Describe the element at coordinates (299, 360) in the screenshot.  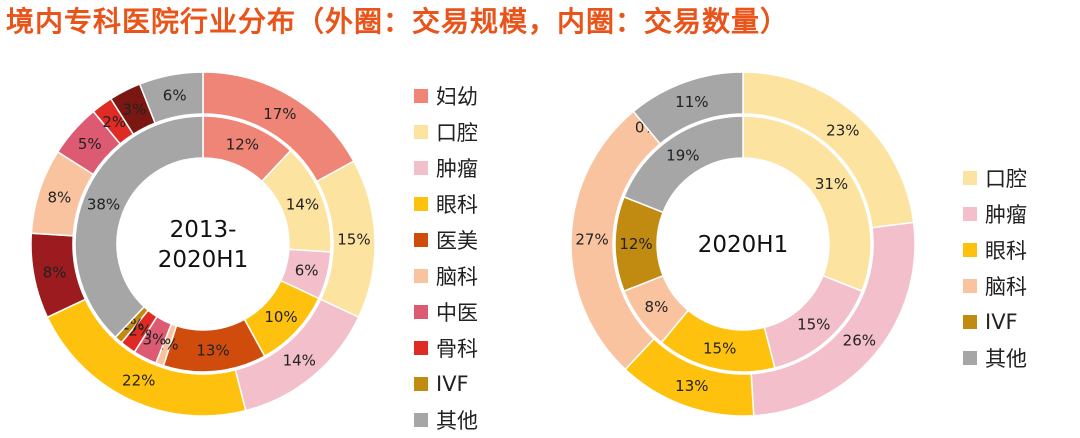
I see `chart1-outer-label-2: 14%` at that location.